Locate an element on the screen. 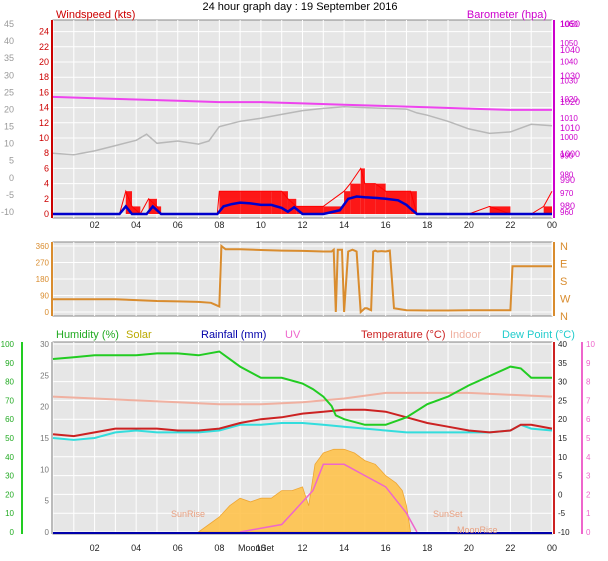 The image size is (608, 561). wind-outer-tick-label: 25 is located at coordinates (9, 92).